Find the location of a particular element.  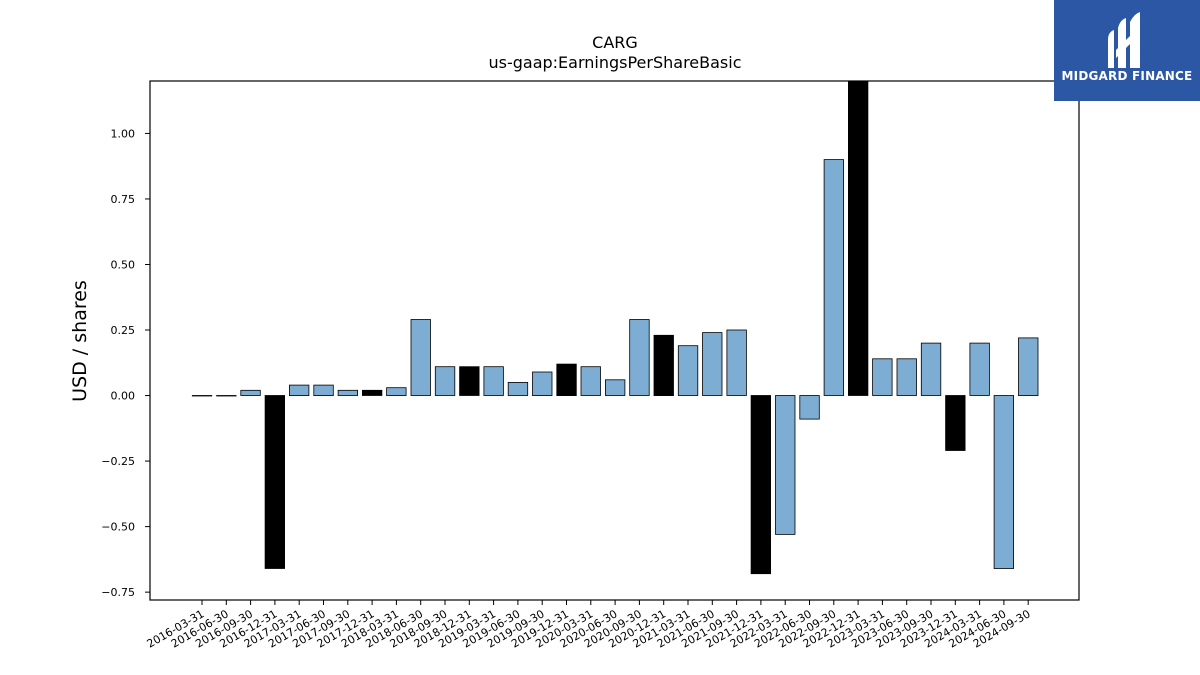

y-tick-label: 0.25 is located at coordinates (123, 330).